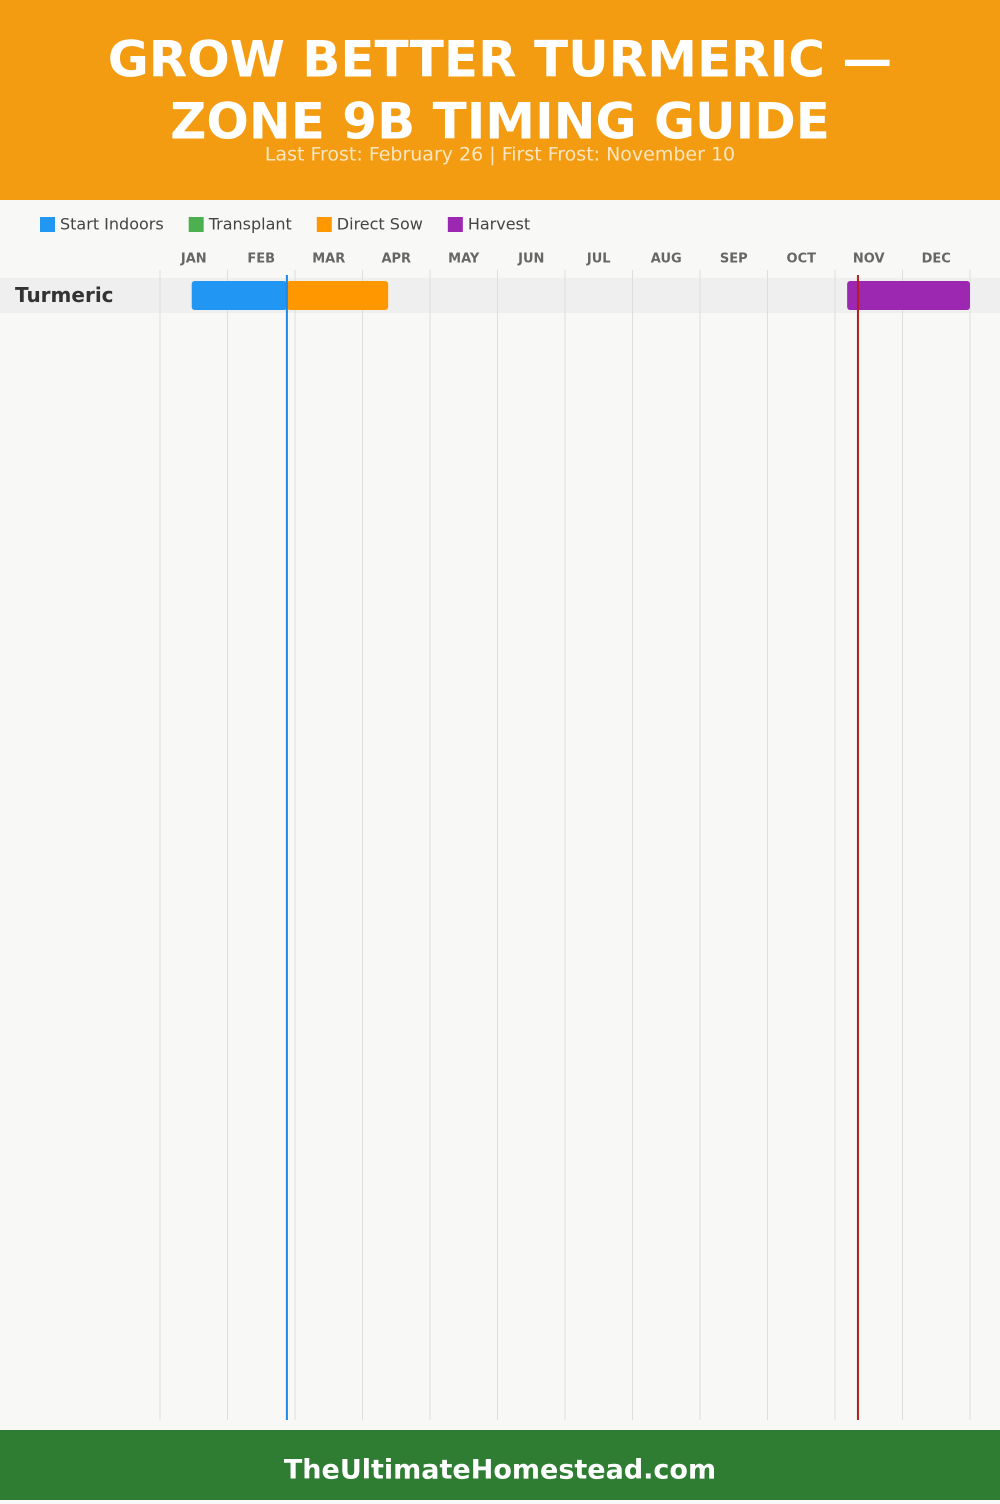 Image resolution: width=1000 pixels, height=1504 pixels. Describe the element at coordinates (250, 224) in the screenshot. I see `legend-label: Transplant` at that location.